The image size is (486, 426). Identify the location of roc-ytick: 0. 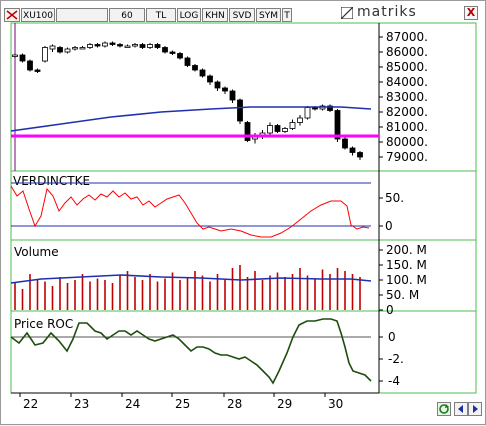
(392, 337).